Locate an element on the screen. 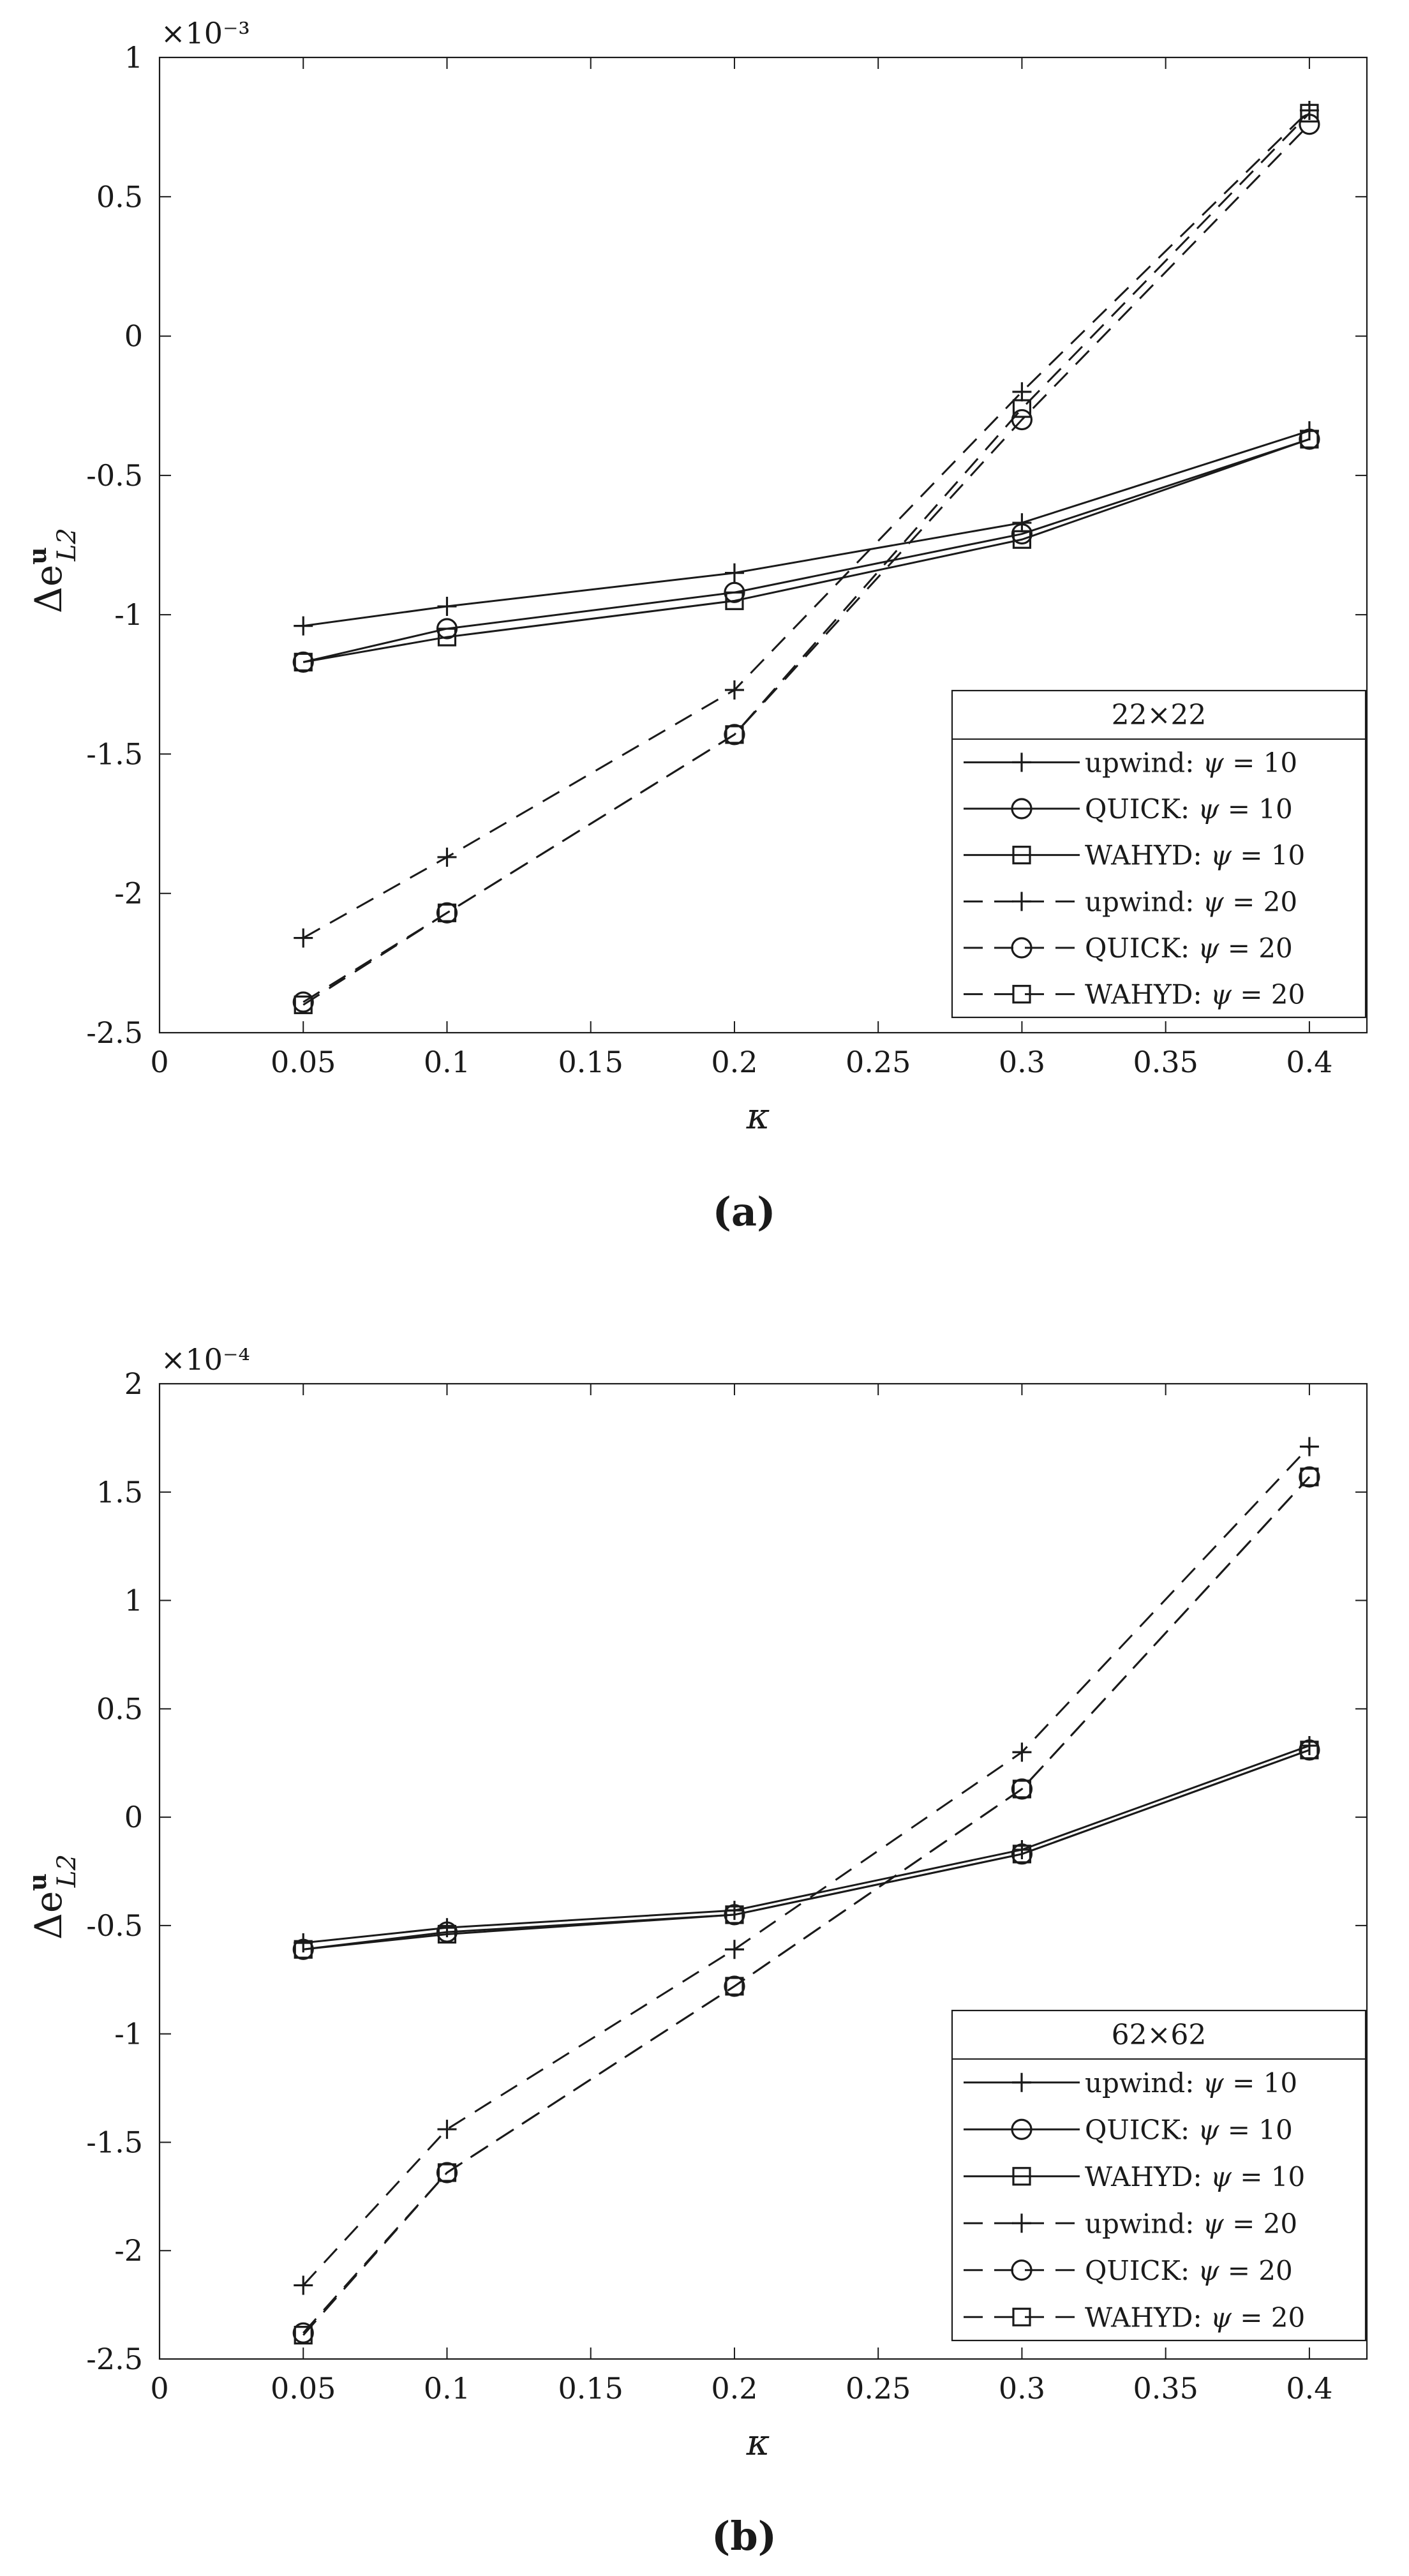 This screenshot has height=2576, width=1409. y-tick-label: -2 is located at coordinates (128, 893).